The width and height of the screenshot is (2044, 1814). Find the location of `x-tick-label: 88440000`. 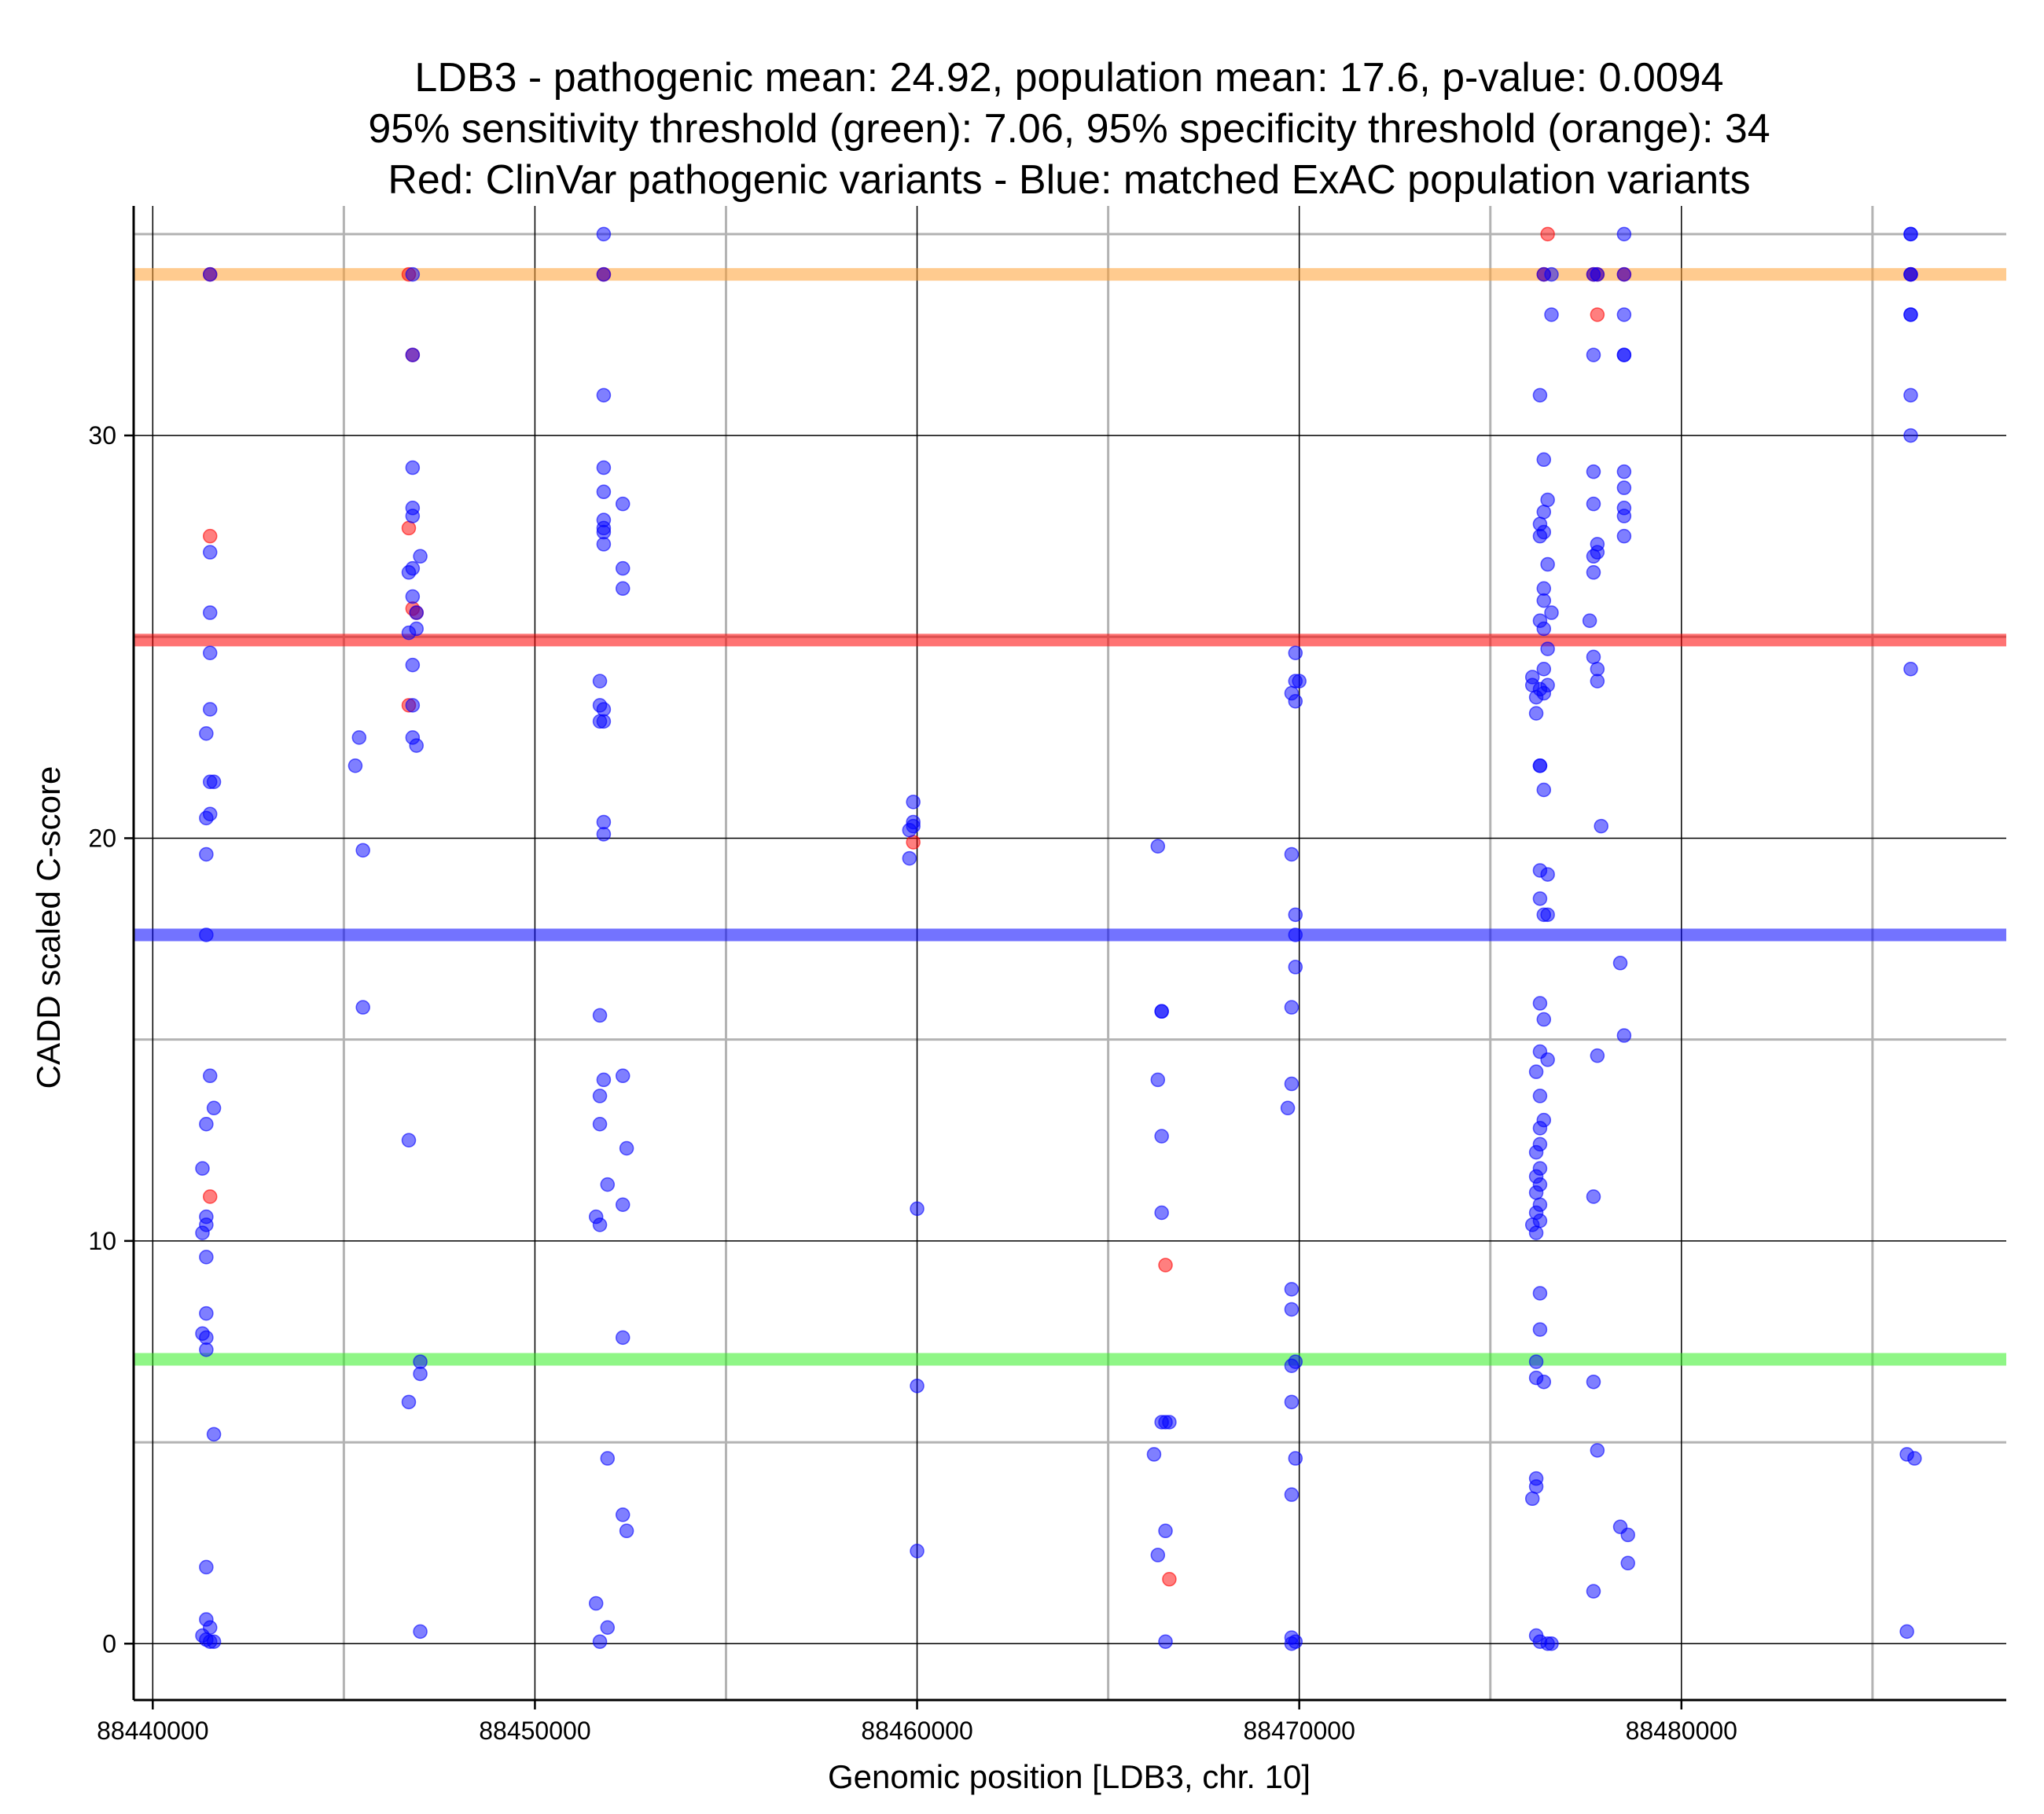

x-tick-label: 88440000 is located at coordinates (152, 1731).